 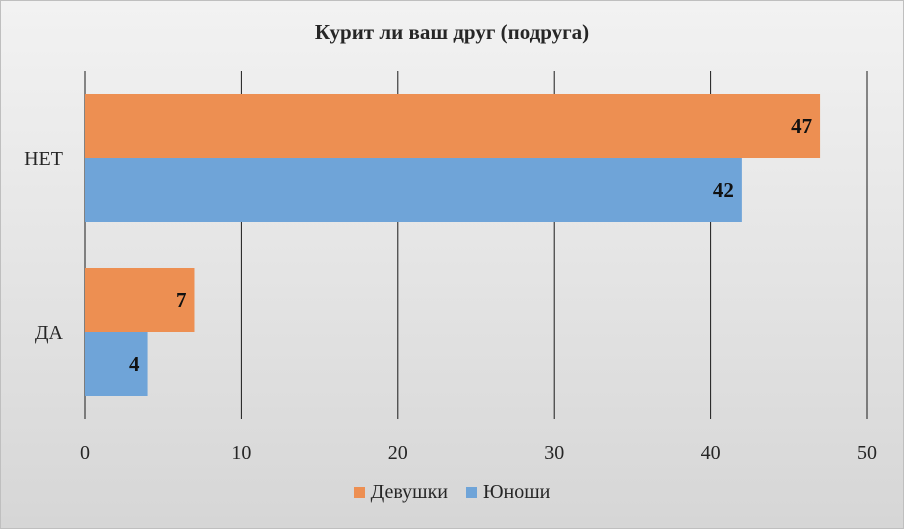 What do you see at coordinates (452, 32) in the screenshot?
I see `chart-title: Курит ли ваш друг (подруга)` at bounding box center [452, 32].